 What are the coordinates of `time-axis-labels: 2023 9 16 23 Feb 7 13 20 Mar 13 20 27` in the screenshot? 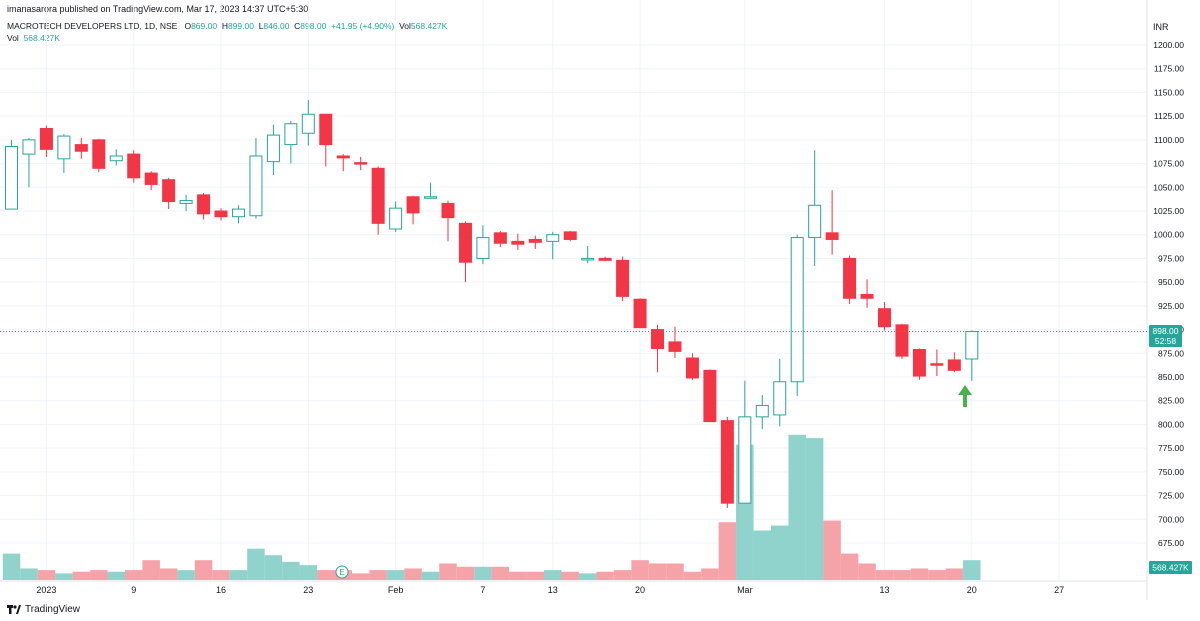 It's located at (550, 590).